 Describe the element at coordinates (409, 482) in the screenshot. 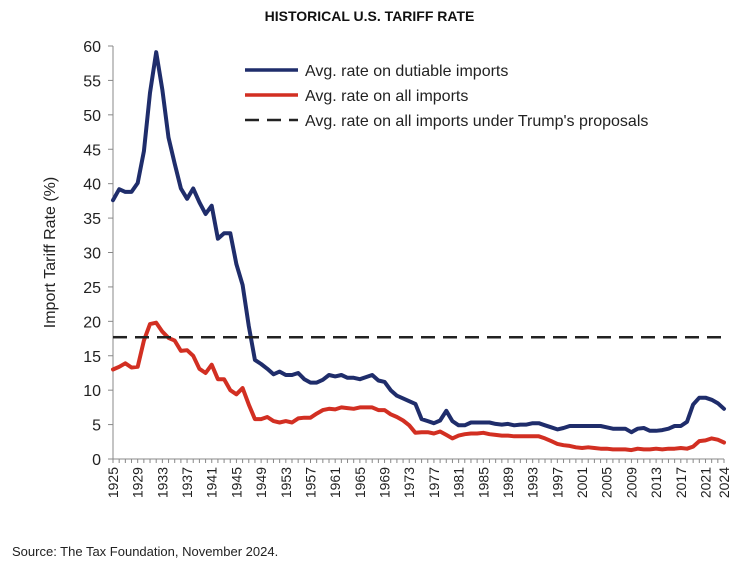

I see `x-tick-label: 1973` at that location.